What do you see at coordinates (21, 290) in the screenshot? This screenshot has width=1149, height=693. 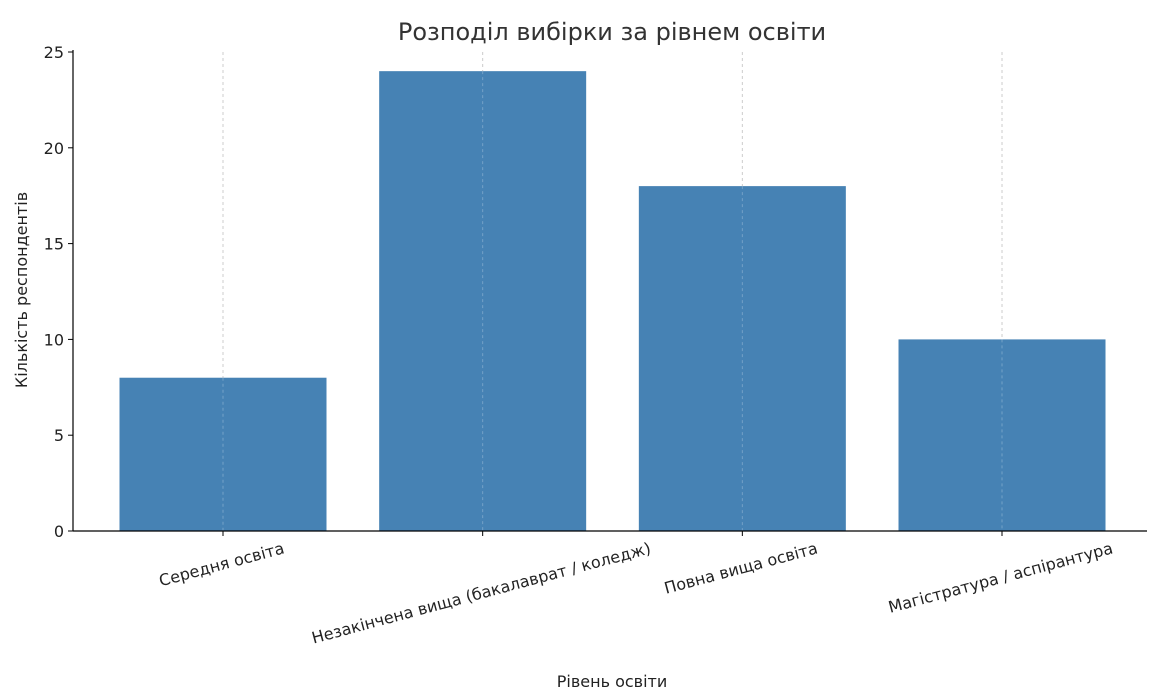 I see `y-axis-label: Кількість респондентів` at bounding box center [21, 290].